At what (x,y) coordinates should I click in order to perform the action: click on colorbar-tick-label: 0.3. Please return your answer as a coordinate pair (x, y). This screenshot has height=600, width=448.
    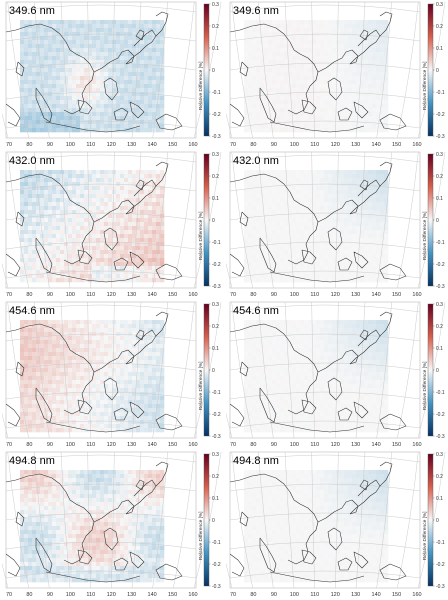
    Looking at the image, I should click on (439, 305).